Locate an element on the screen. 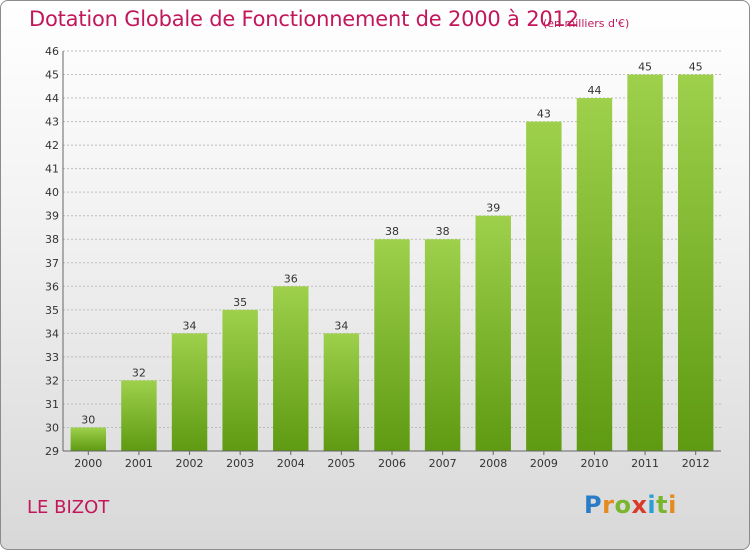 The width and height of the screenshot is (750, 550). proxiti-logo: Proxiti is located at coordinates (630, 505).